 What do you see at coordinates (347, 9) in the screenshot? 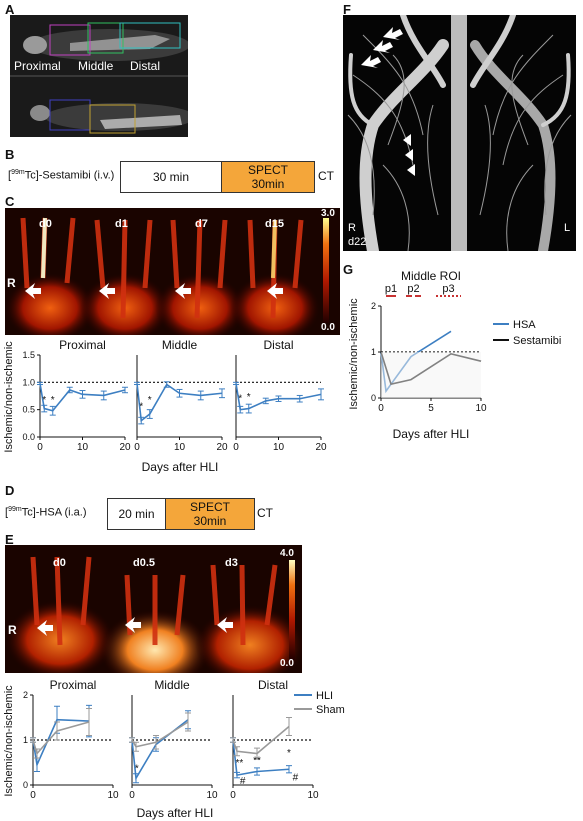
I see `panel-label-f: F` at bounding box center [347, 9].